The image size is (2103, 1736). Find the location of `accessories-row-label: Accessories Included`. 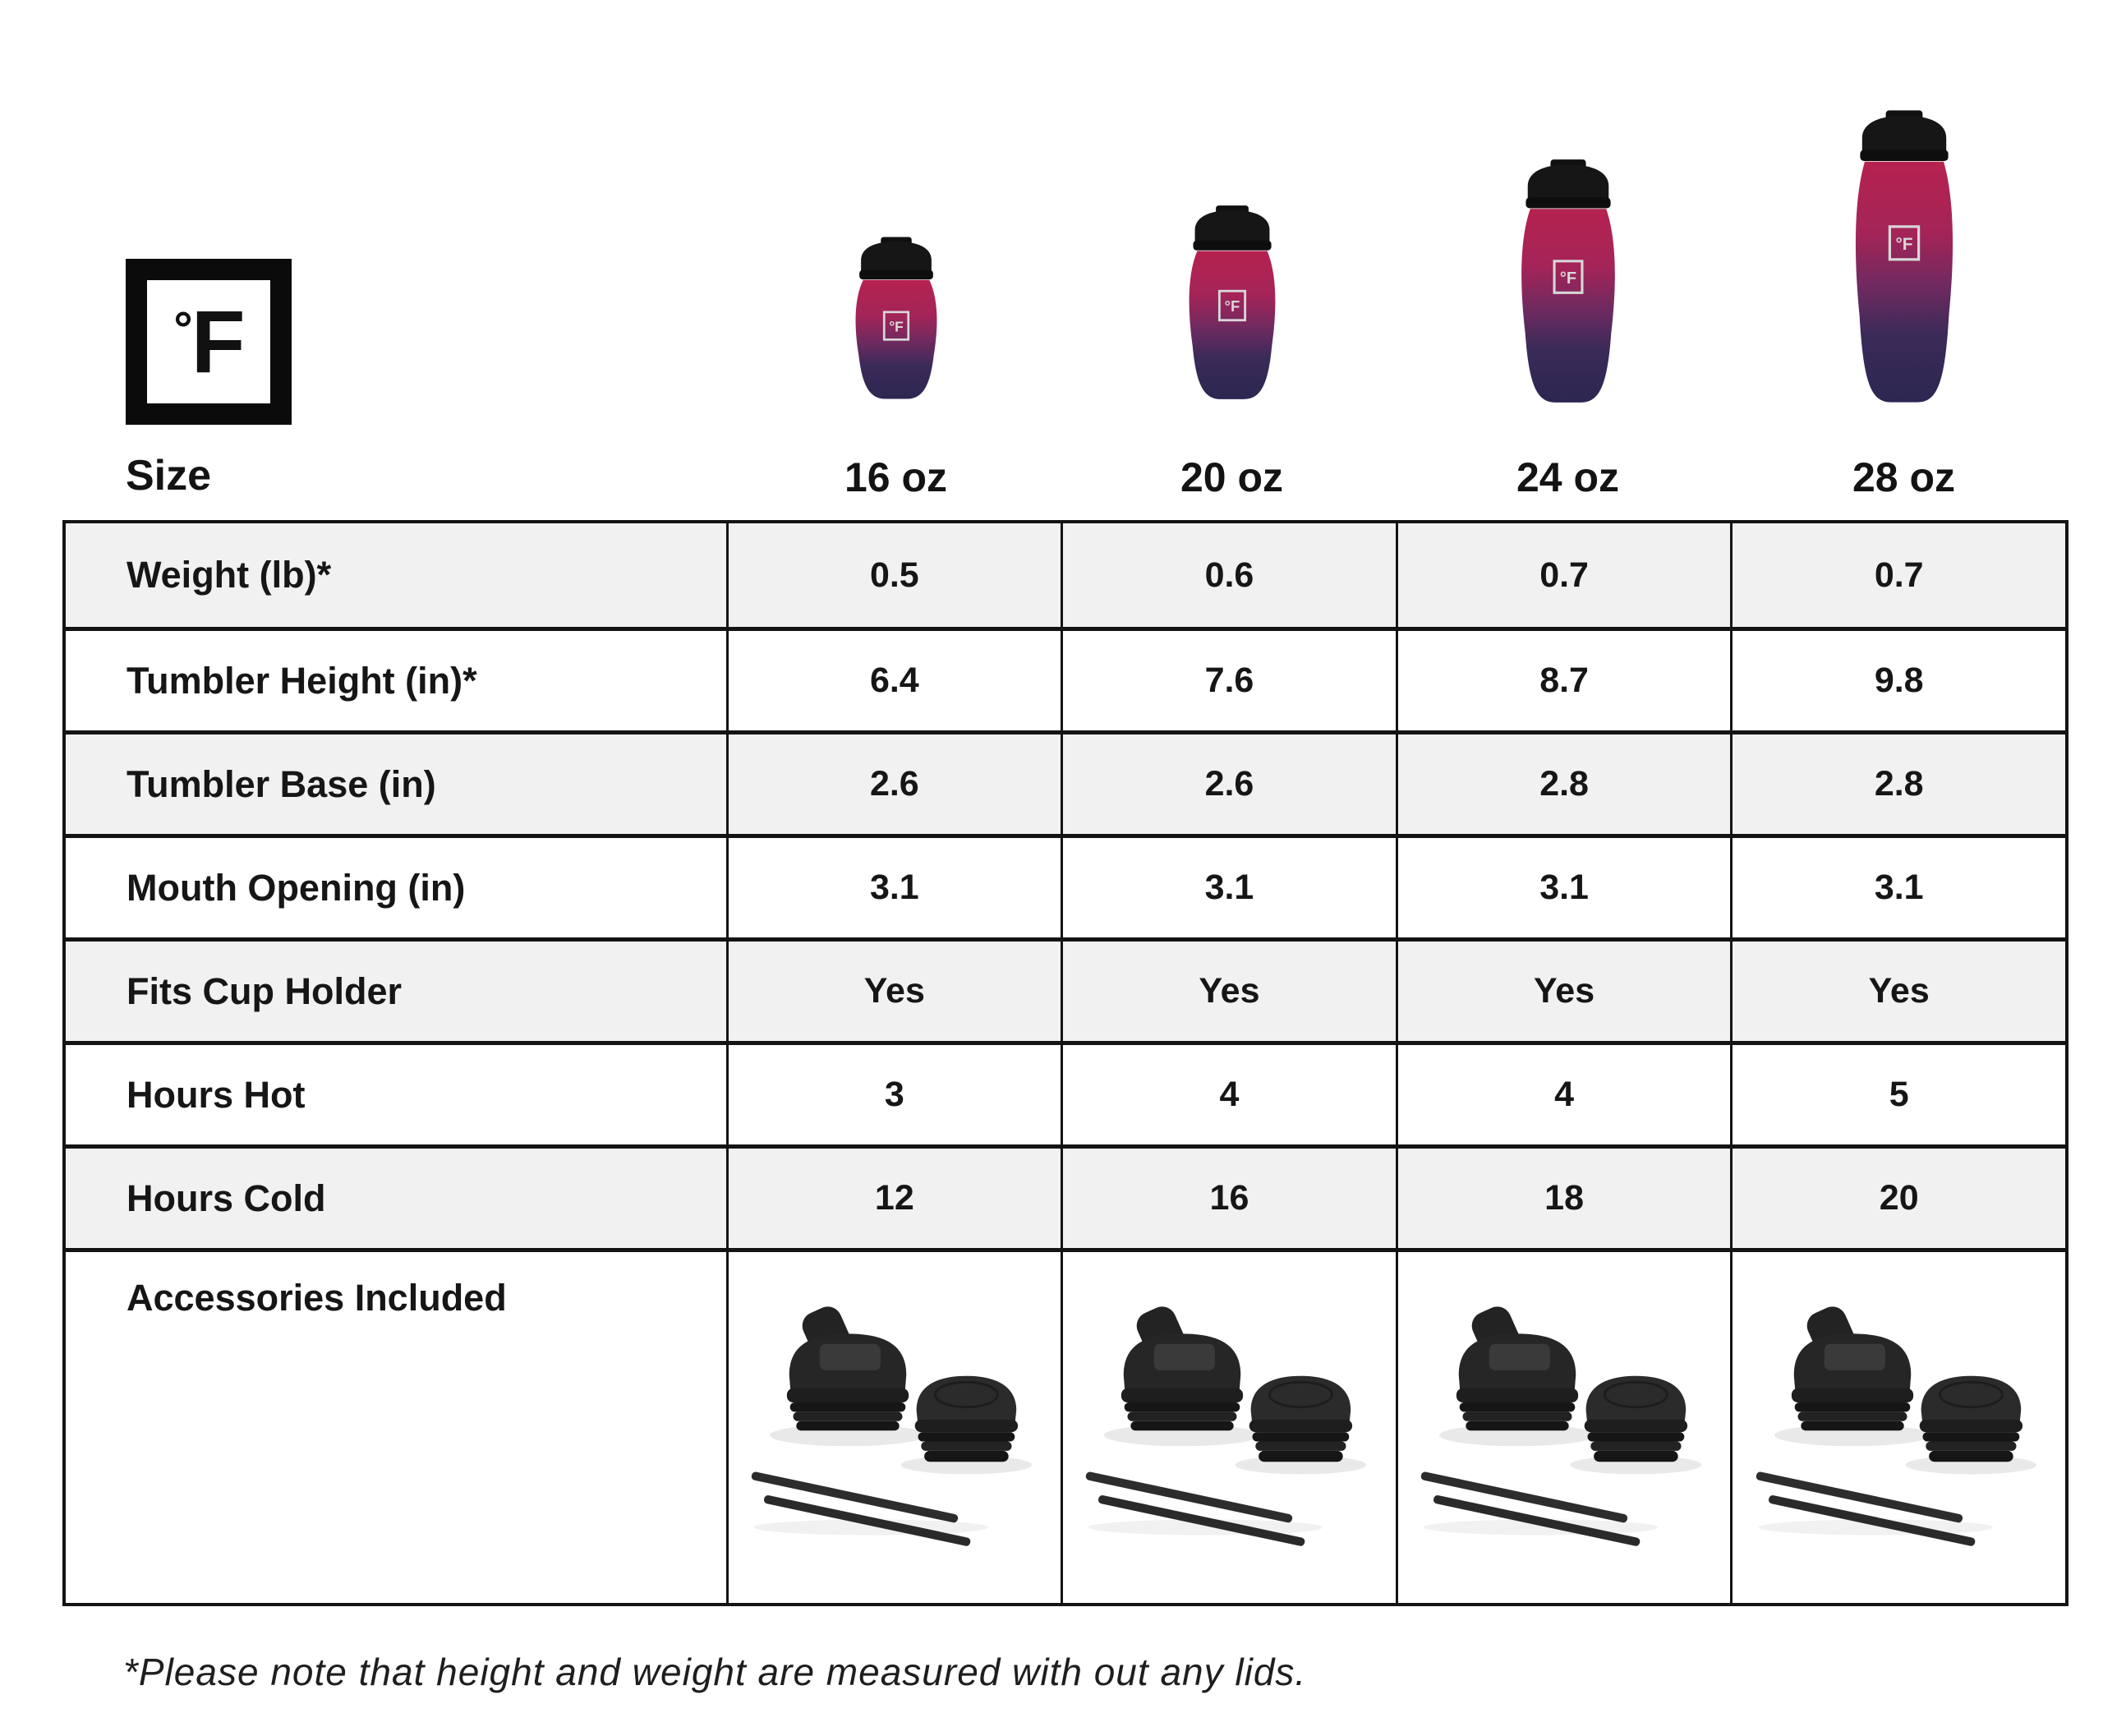

accessories-row-label: Accessories Included is located at coordinates (317, 1298).